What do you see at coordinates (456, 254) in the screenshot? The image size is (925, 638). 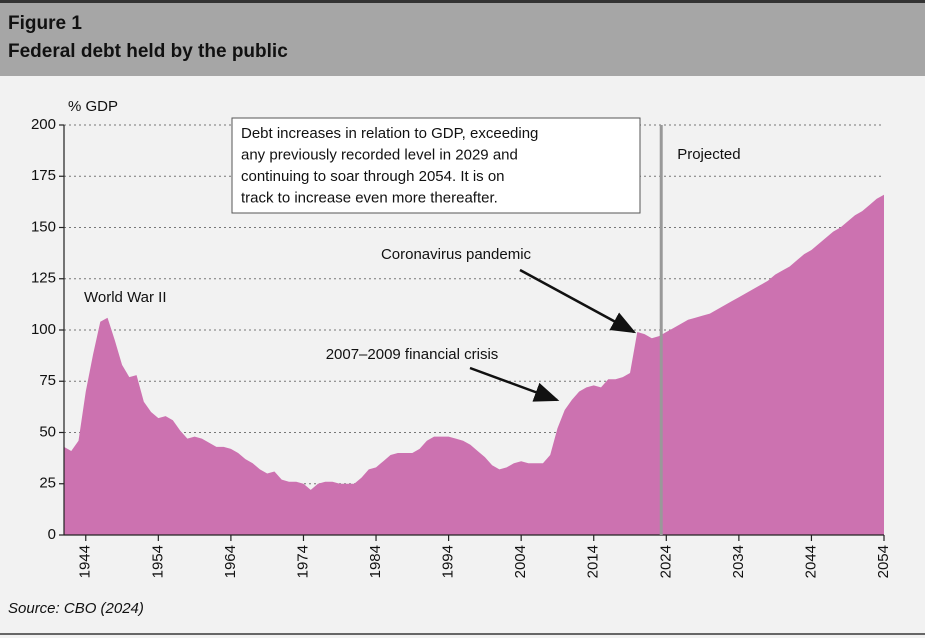 I see `annotation: Coronavirus pandemic` at bounding box center [456, 254].